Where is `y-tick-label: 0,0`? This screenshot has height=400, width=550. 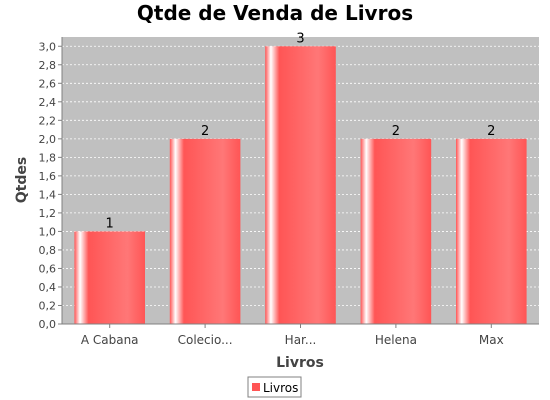 y-tick-label: 0,0 is located at coordinates (48, 324).